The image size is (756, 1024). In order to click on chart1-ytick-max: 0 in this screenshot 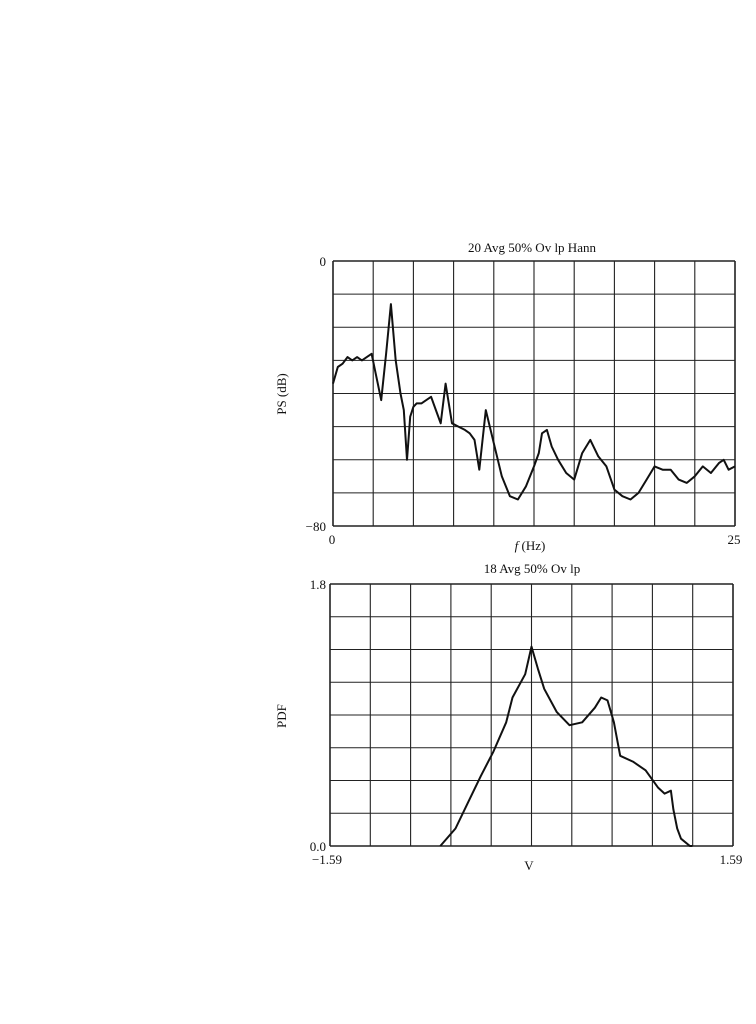, I will do `click(323, 261)`.